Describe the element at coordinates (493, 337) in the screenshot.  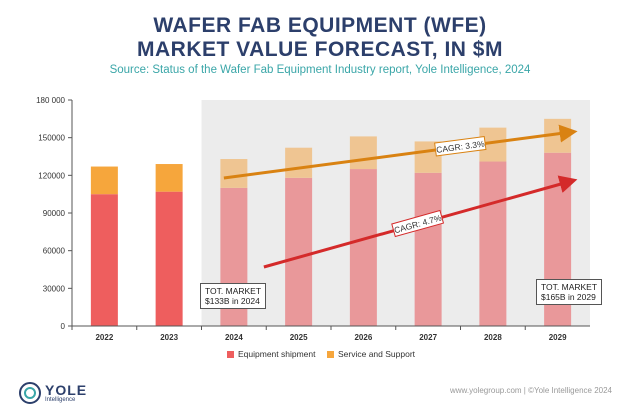
I see `x-tick-label: 2028` at that location.